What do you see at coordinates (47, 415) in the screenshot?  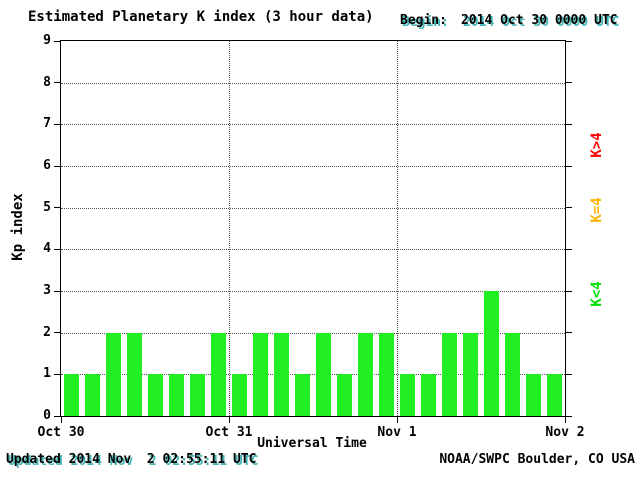 I see `y-tick-label: 0` at bounding box center [47, 415].